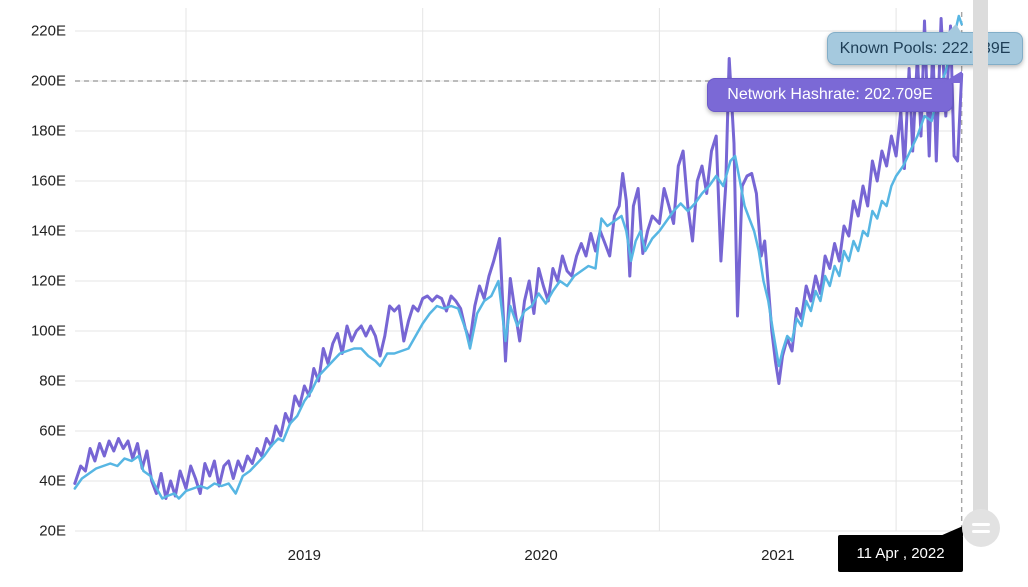 The width and height of the screenshot is (1028, 587). Describe the element at coordinates (541, 555) in the screenshot. I see `x-axis-label: 2020` at that location.